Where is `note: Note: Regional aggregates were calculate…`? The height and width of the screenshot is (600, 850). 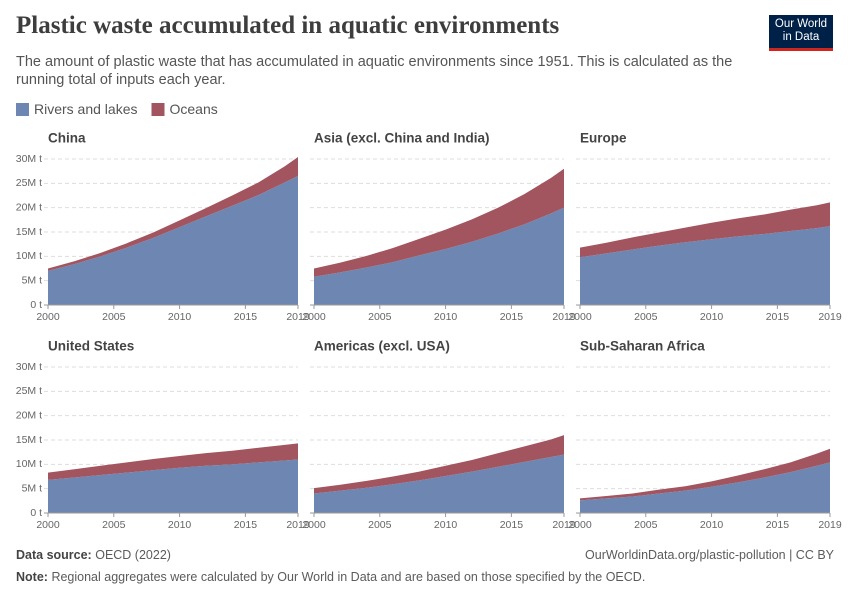 note: Note: Regional aggregates were calculate… is located at coordinates (330, 577).